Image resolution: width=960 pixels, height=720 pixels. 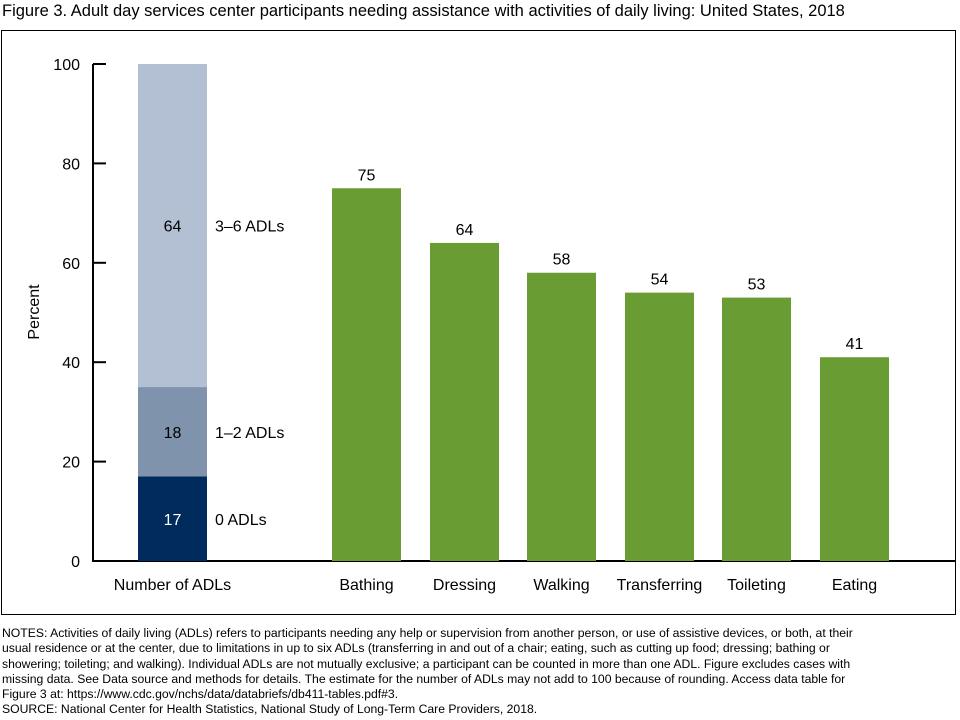 I want to click on x-tick-label: Toileting, so click(x=756, y=585).